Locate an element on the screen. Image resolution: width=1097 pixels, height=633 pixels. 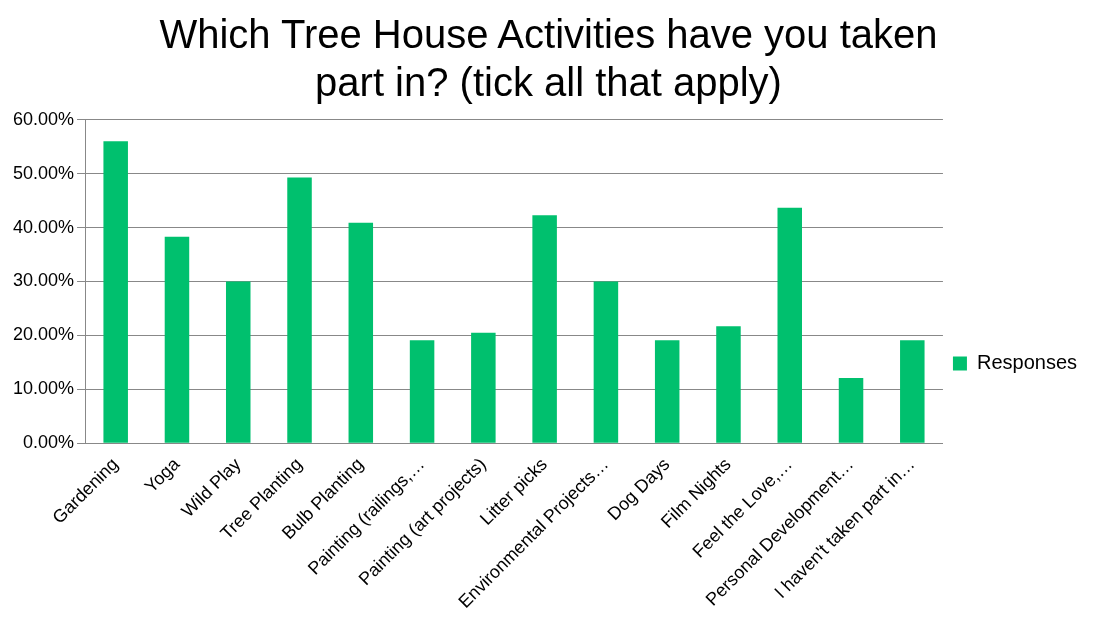
legend-label: Responses is located at coordinates (1026, 362).